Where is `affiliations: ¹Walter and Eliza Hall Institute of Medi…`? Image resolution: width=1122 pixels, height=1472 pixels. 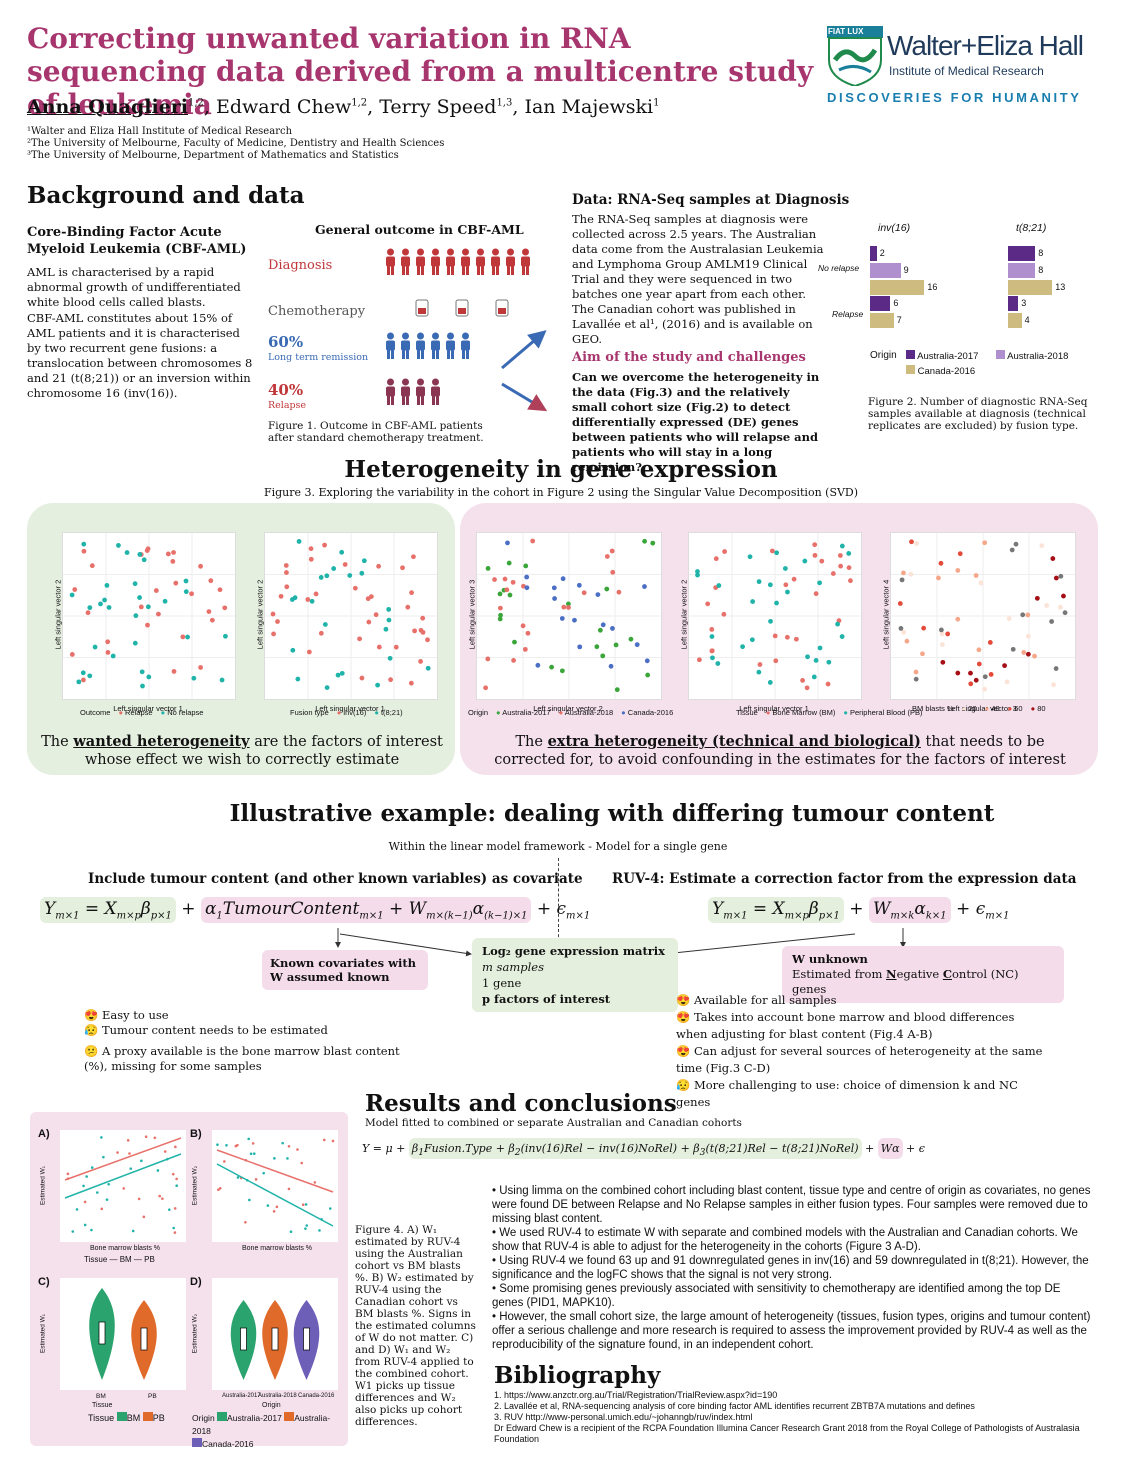 affiliations: ¹Walter and Eliza Hall Institute of Medi… is located at coordinates (235, 144).